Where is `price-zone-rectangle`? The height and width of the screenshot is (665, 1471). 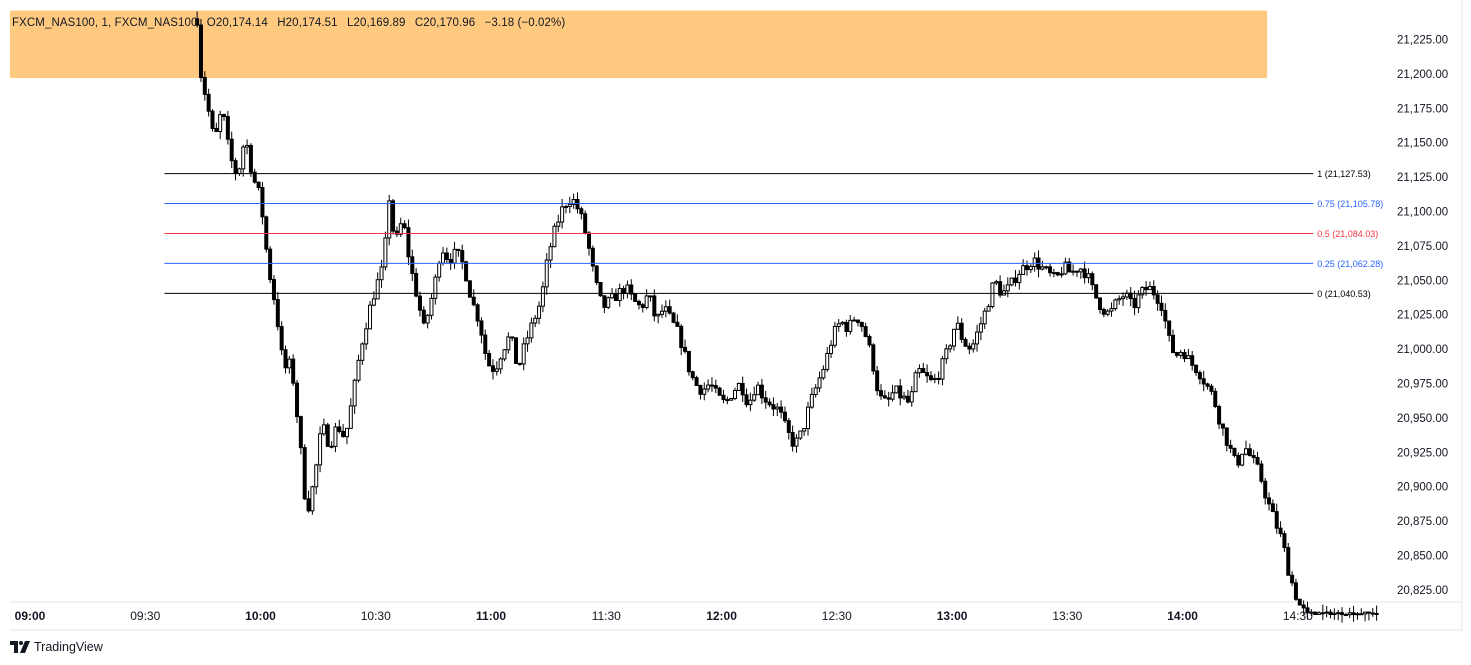
price-zone-rectangle is located at coordinates (639, 44).